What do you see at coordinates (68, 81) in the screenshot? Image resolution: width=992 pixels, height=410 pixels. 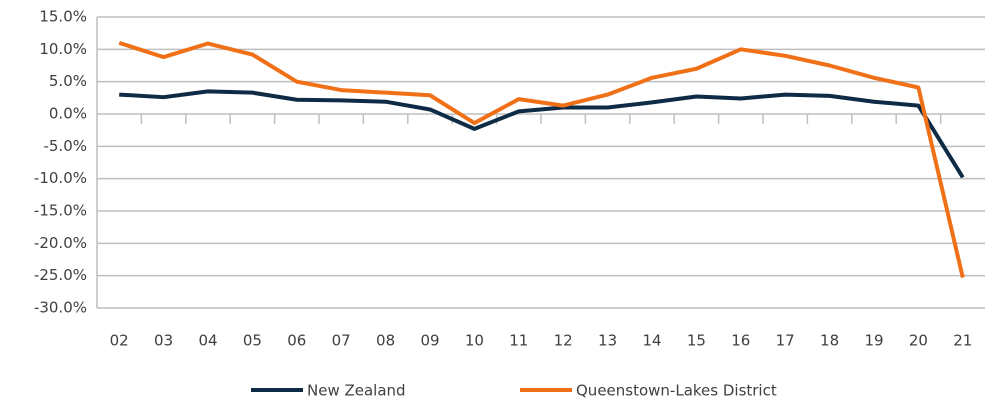 I see `y-tick-label: 5.0%` at bounding box center [68, 81].